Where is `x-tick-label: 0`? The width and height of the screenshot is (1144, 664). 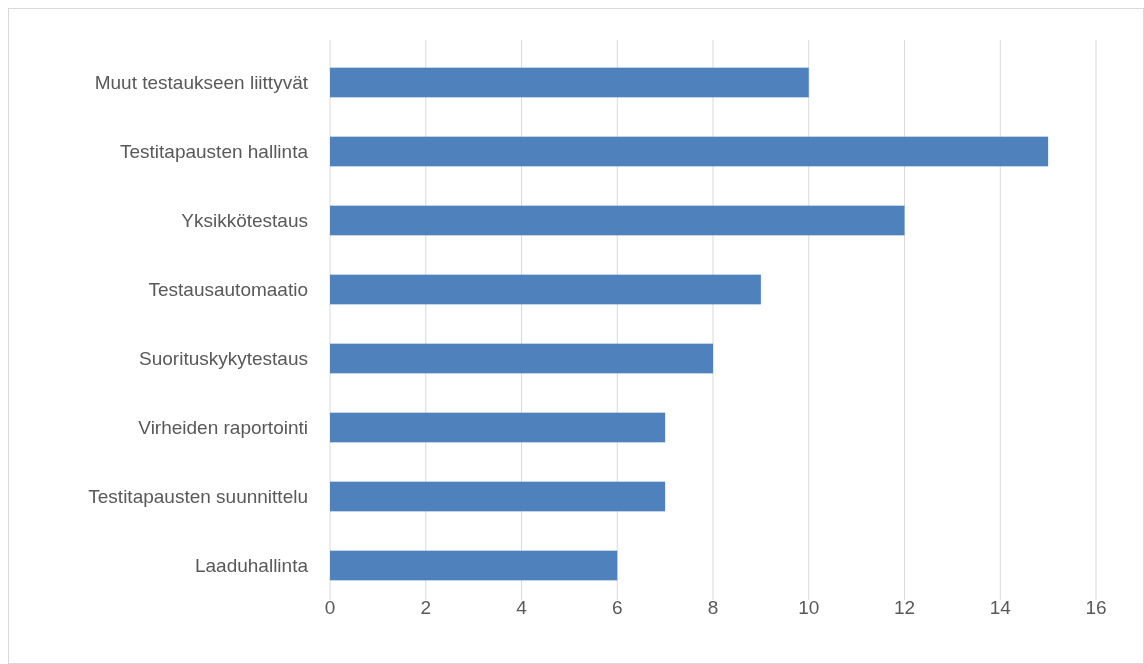 x-tick-label: 0 is located at coordinates (330, 607).